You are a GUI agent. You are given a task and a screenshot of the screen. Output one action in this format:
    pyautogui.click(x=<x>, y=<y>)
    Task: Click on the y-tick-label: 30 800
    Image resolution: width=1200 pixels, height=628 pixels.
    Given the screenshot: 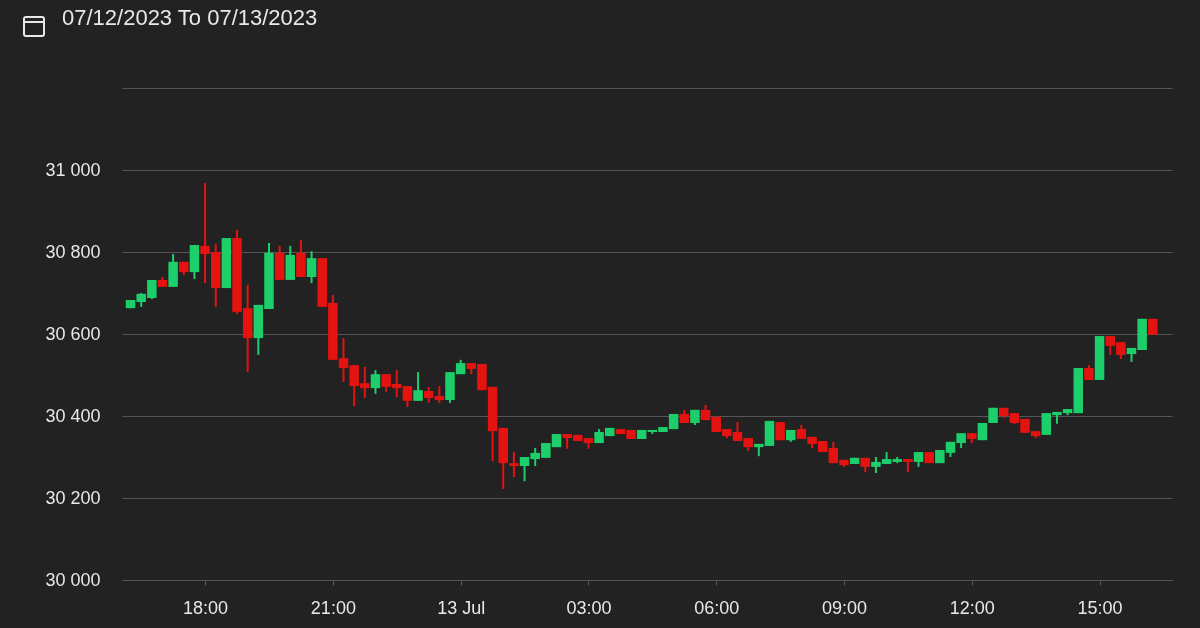 What is the action you would take?
    pyautogui.click(x=73, y=251)
    